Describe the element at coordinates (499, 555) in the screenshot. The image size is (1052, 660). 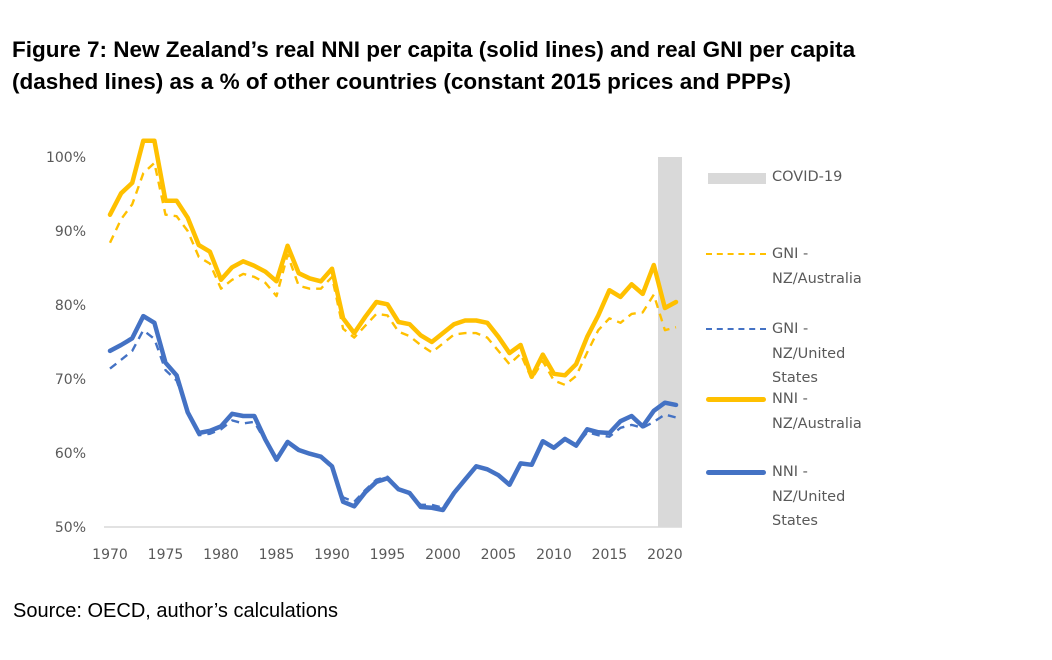
I see `x-tick-label: 2005` at that location.